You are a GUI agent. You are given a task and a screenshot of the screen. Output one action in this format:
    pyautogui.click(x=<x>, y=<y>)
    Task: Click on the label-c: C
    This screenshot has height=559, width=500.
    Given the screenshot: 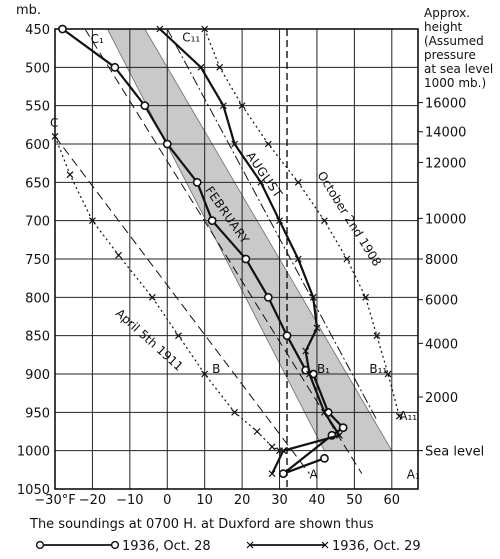 What is the action you would take?
    pyautogui.click(x=54, y=123)
    